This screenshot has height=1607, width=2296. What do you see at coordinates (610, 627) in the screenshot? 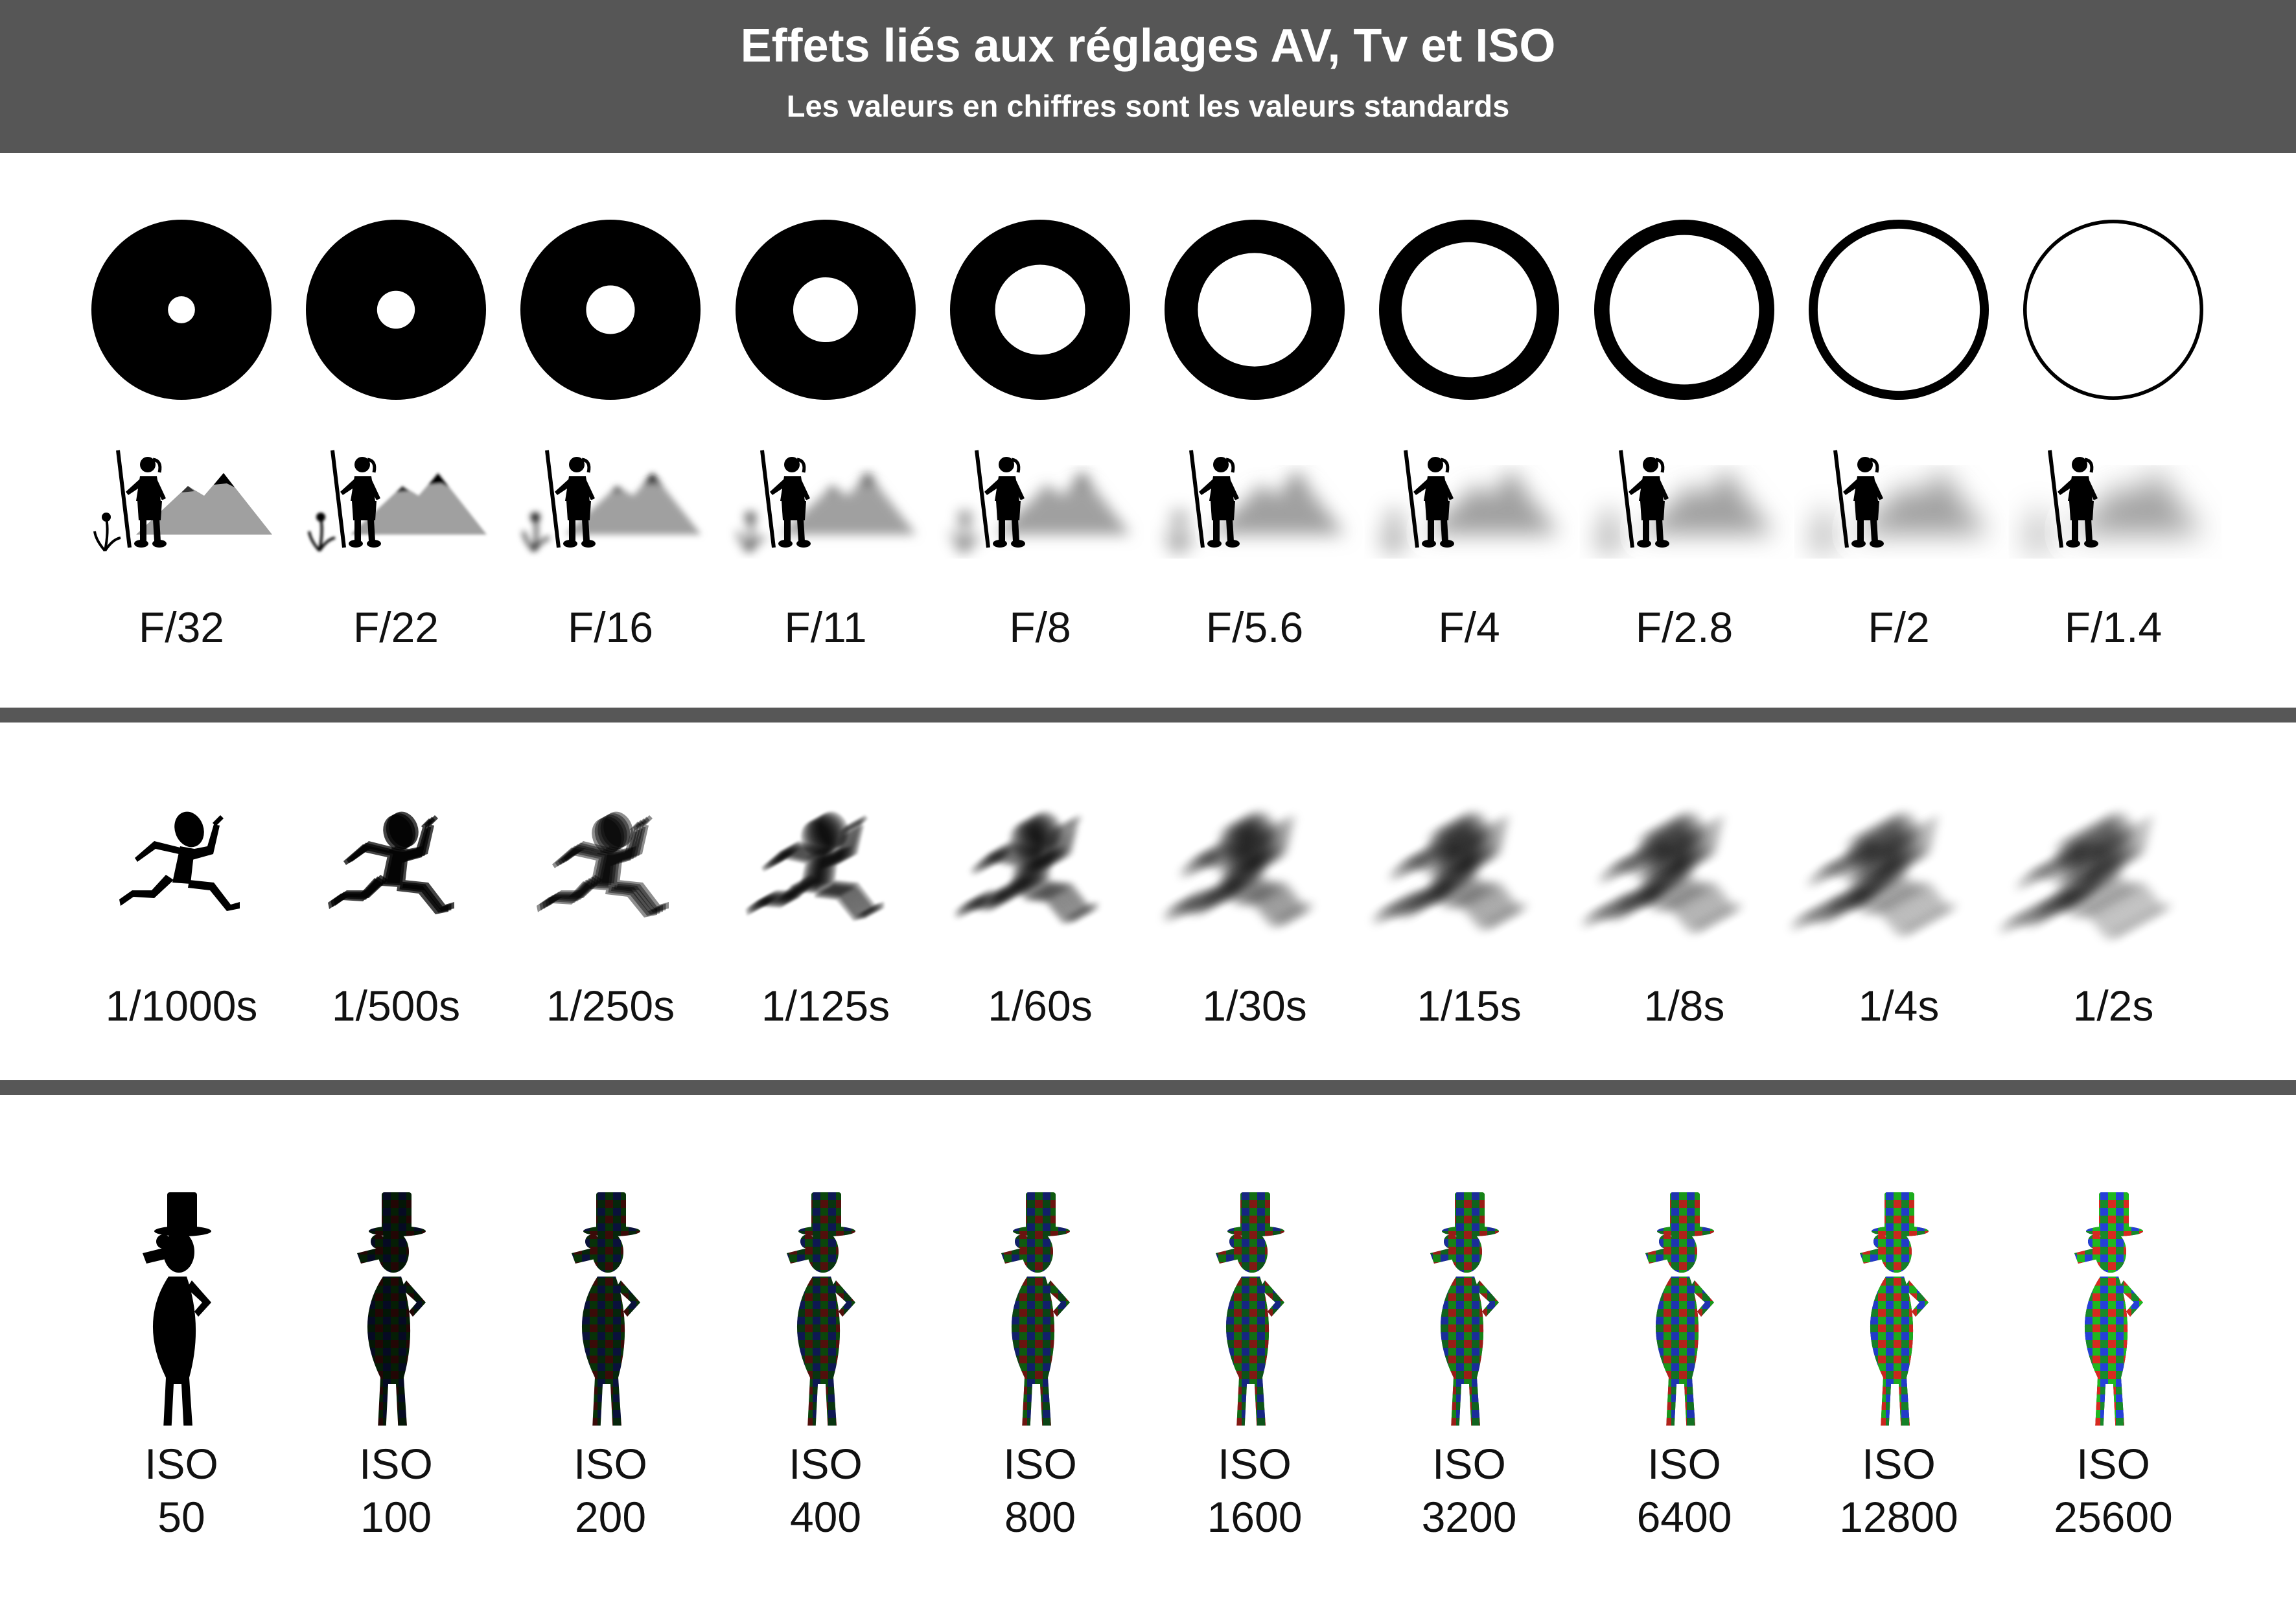
I see `aperture-label: F/16` at bounding box center [610, 627].